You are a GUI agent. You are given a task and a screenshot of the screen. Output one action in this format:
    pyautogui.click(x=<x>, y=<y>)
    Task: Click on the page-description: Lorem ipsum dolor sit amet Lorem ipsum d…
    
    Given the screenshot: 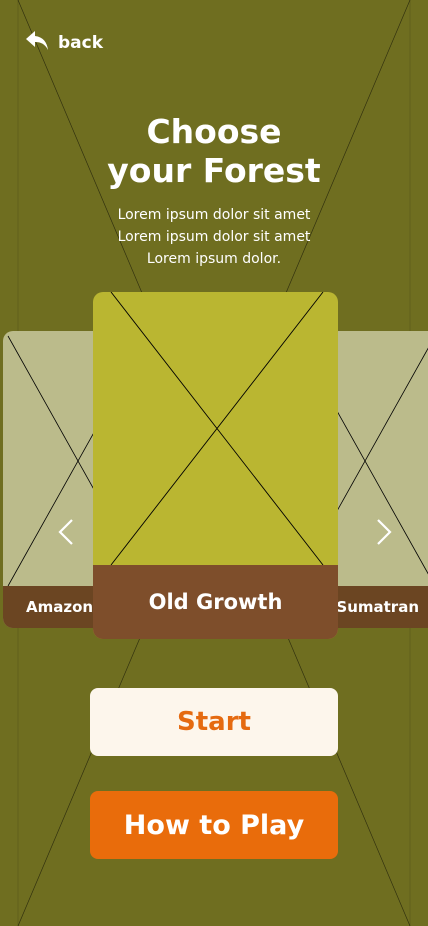 What is the action you would take?
    pyautogui.click(x=214, y=237)
    